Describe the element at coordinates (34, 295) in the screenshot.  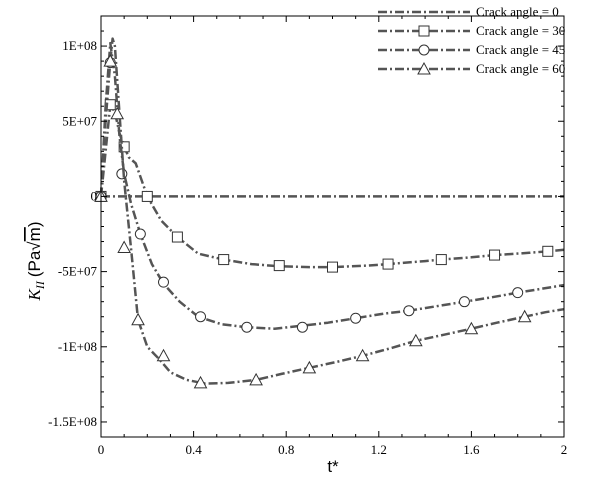
I see `y-axis-title-symbol: K` at that location.